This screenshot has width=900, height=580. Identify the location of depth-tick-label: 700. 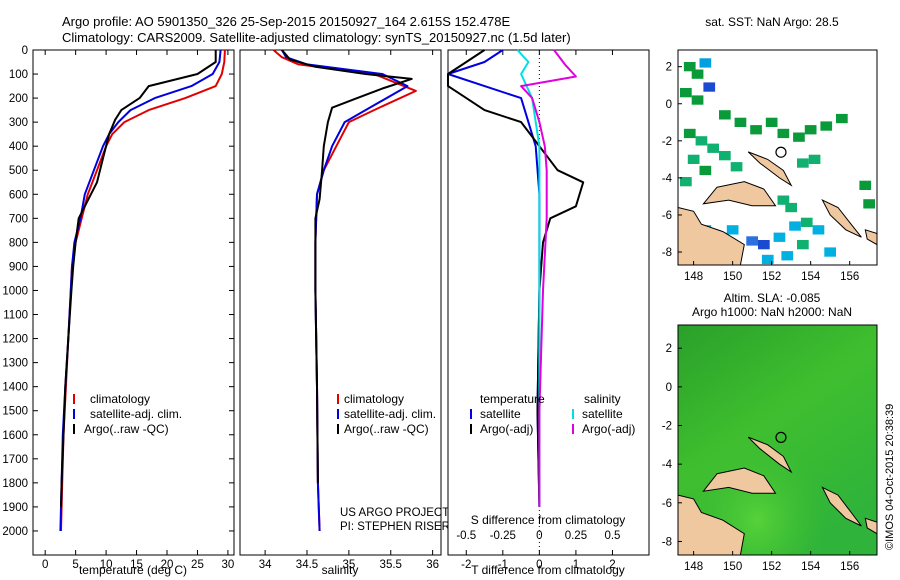
(18, 219).